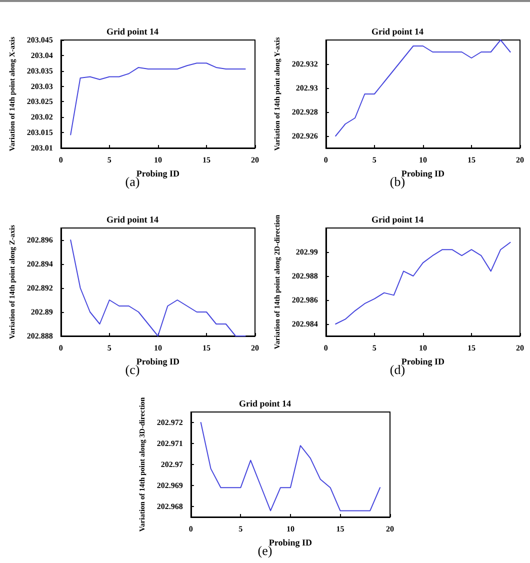  I want to click on y-tick-label: 202.89, so click(41, 312).